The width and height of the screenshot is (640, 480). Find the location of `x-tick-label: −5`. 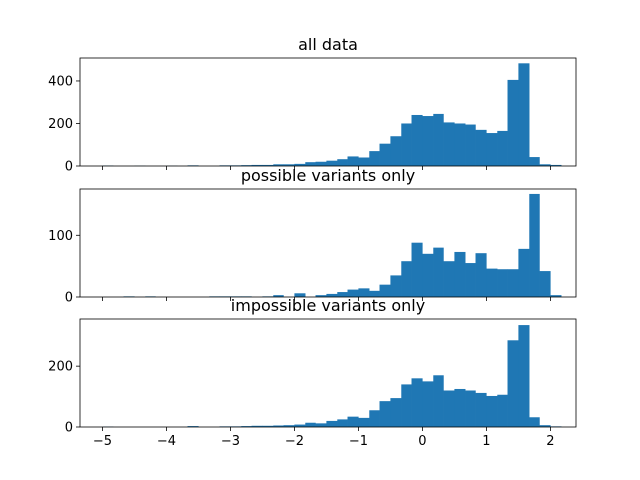

x-tick-label: −5 is located at coordinates (102, 441).